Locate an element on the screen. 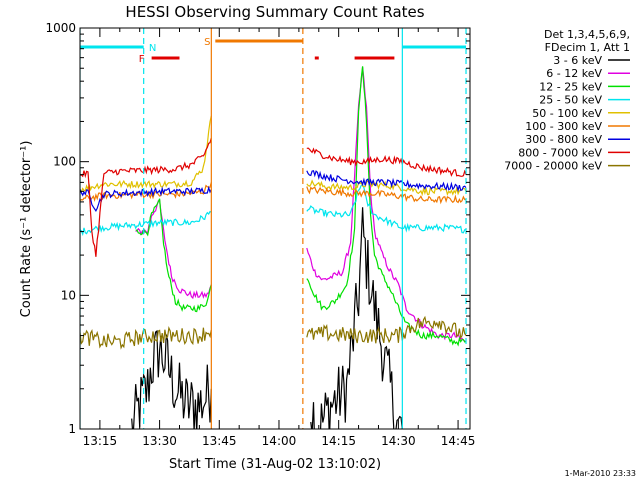 The width and height of the screenshot is (640, 480). legend-label-6: 300 - 800 keV is located at coordinates (563, 139).